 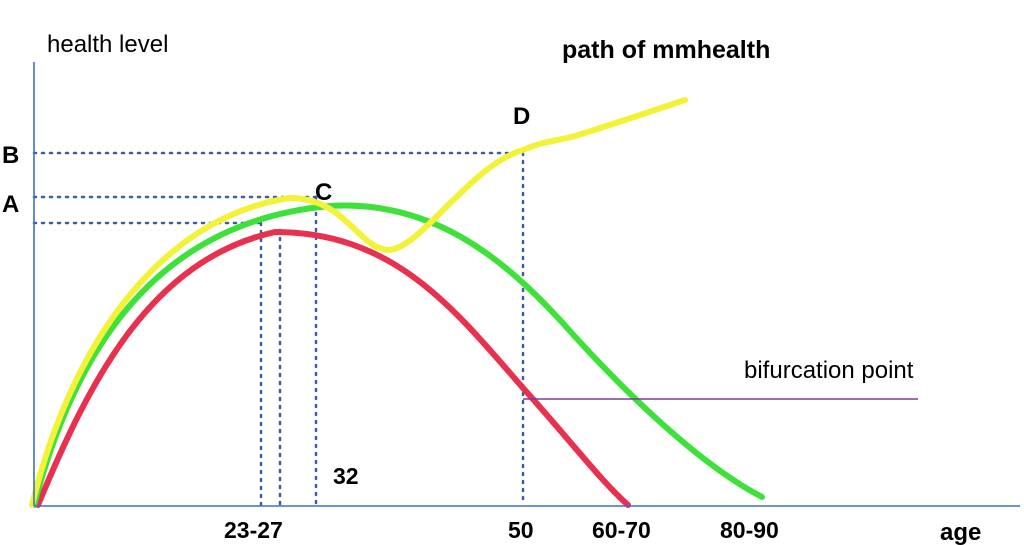 I want to click on x-axis-label: age, so click(x=960, y=532).